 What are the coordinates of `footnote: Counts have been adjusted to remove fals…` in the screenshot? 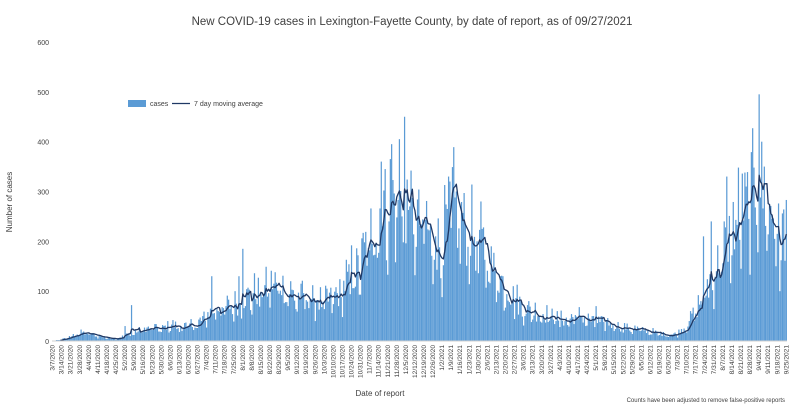 It's located at (706, 401).